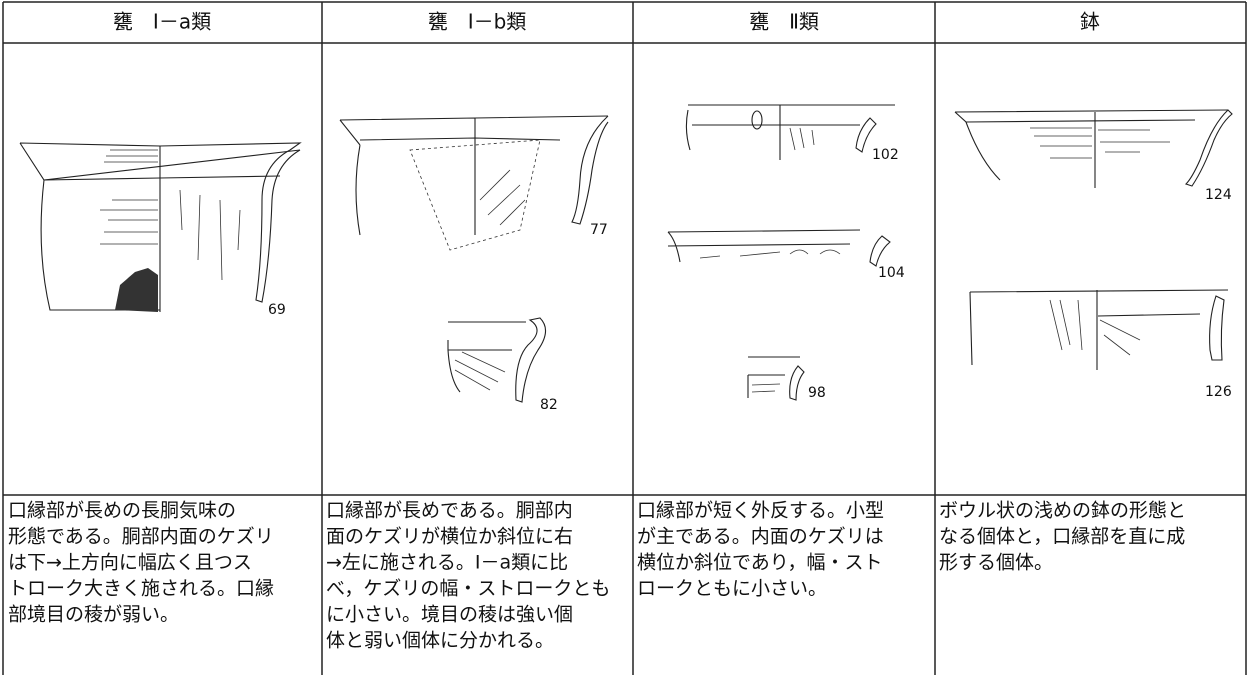 The height and width of the screenshot is (675, 1249). Describe the element at coordinates (468, 589) in the screenshot. I see `description-line: べ，ケズリの幅・ストロークとも` at that location.